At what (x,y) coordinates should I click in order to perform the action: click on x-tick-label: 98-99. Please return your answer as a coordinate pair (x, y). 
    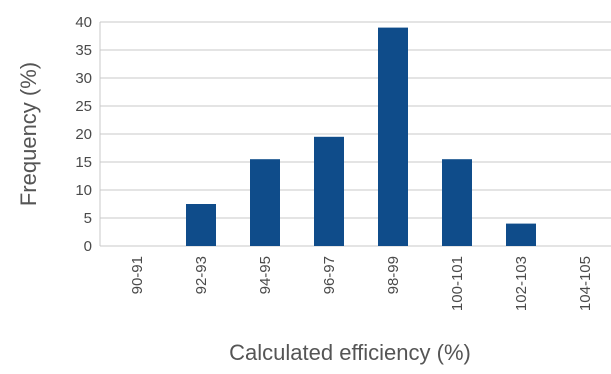
    Looking at the image, I should click on (393, 275).